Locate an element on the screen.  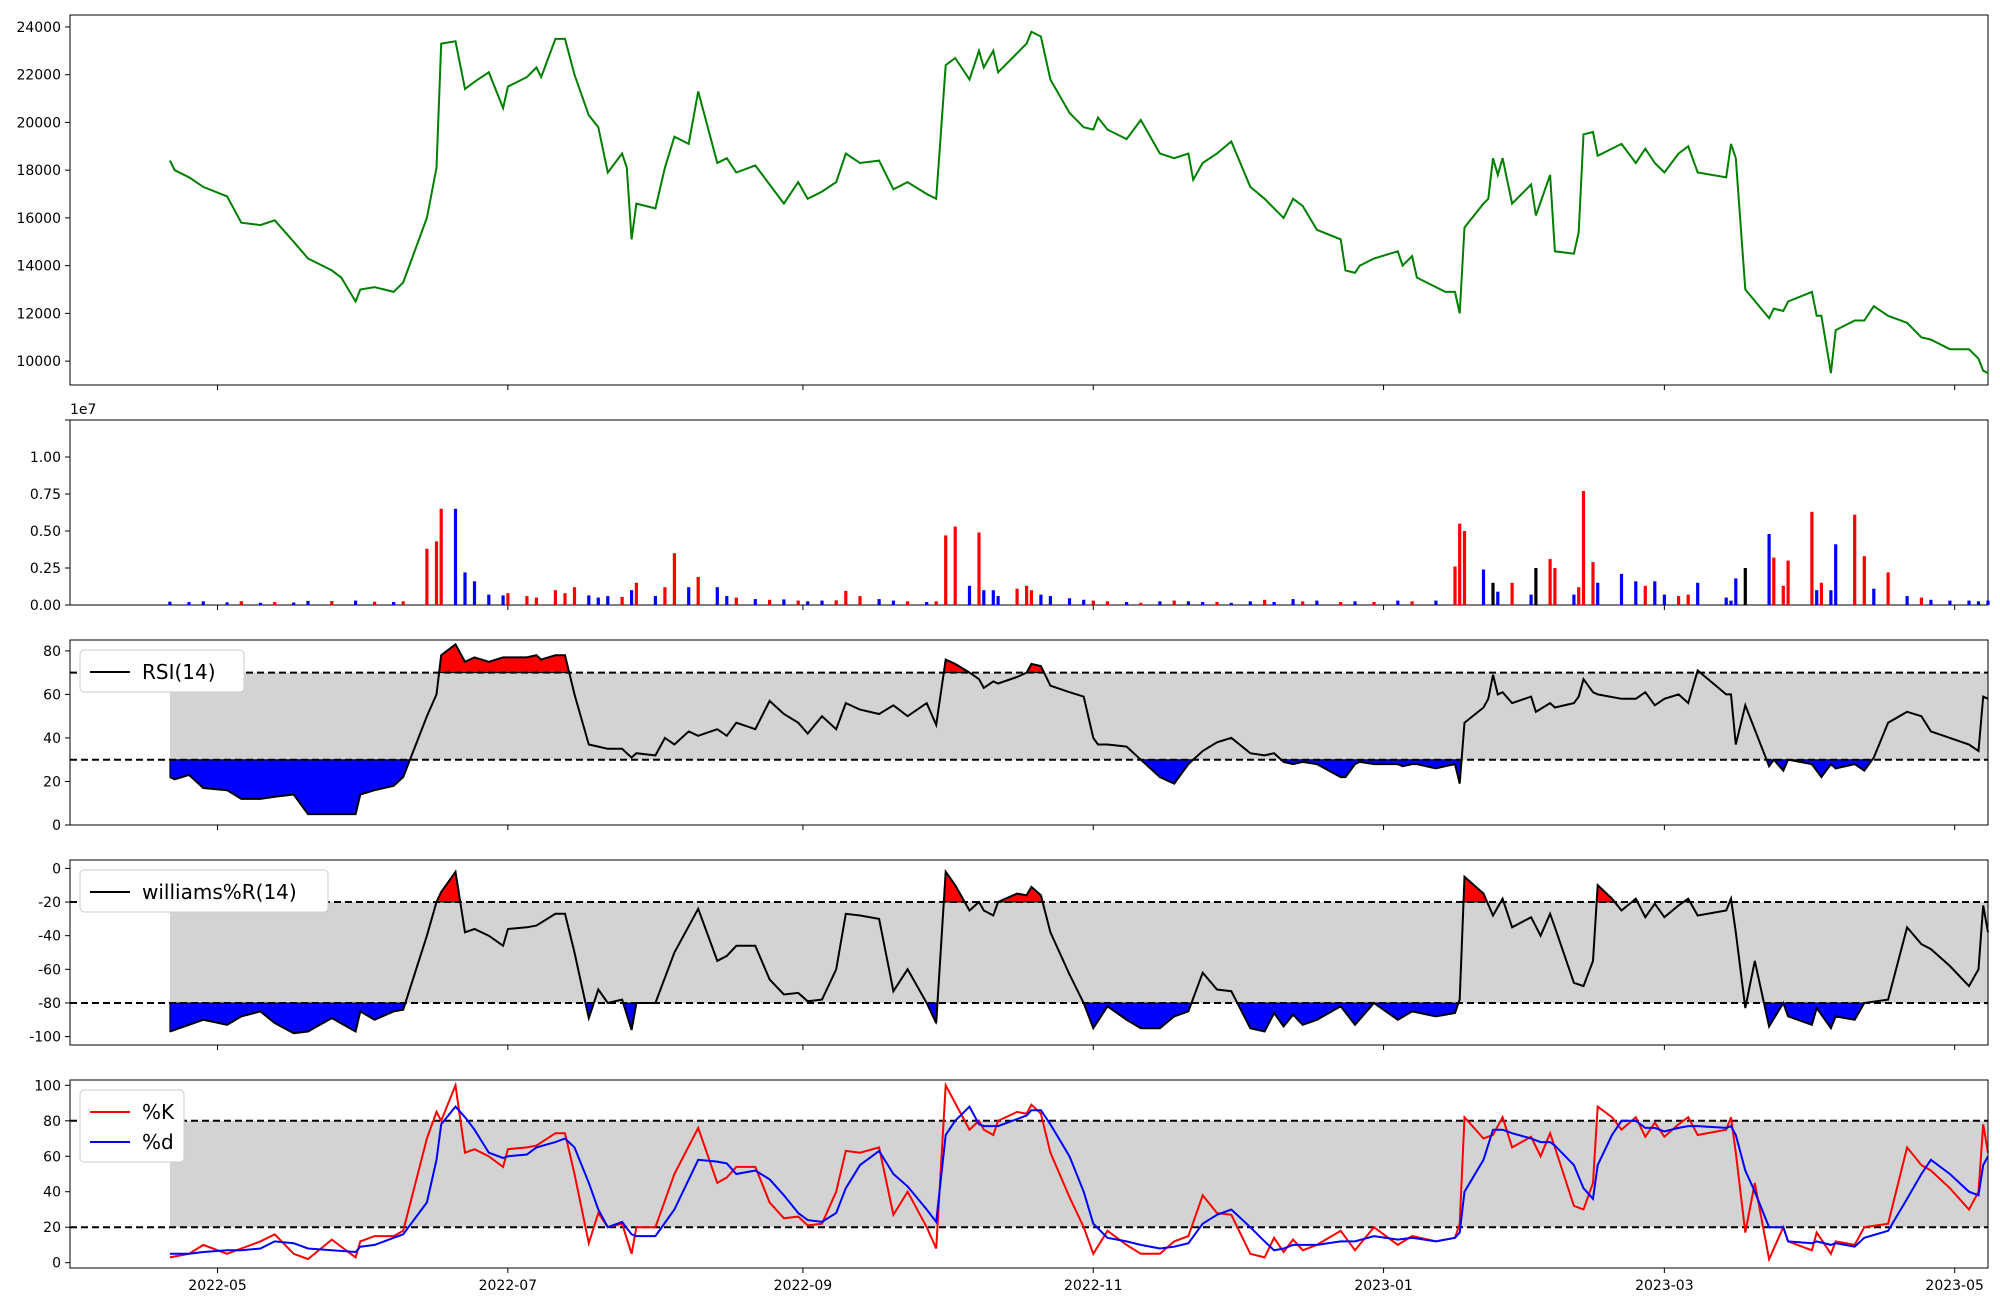
y-tick-label: 12000 is located at coordinates (38, 314).